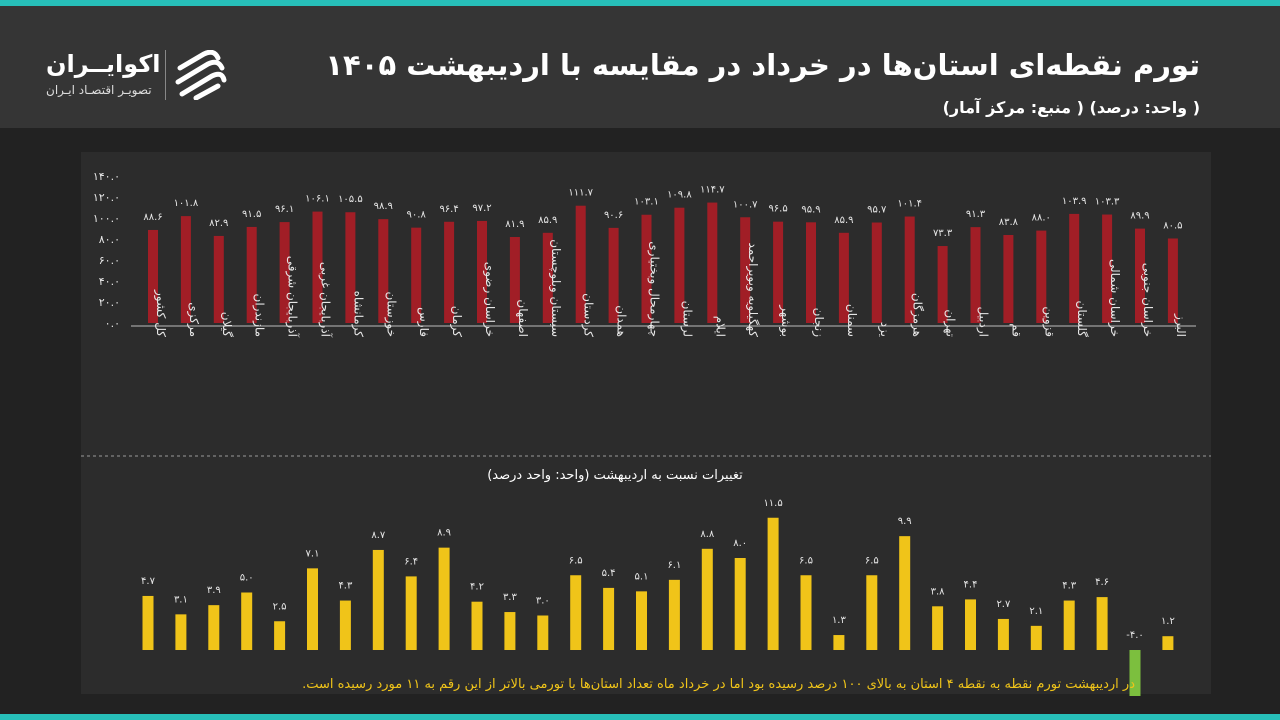 The width and height of the screenshot is (1280, 720). I want to click on category-label: قم, so click(1016, 330).